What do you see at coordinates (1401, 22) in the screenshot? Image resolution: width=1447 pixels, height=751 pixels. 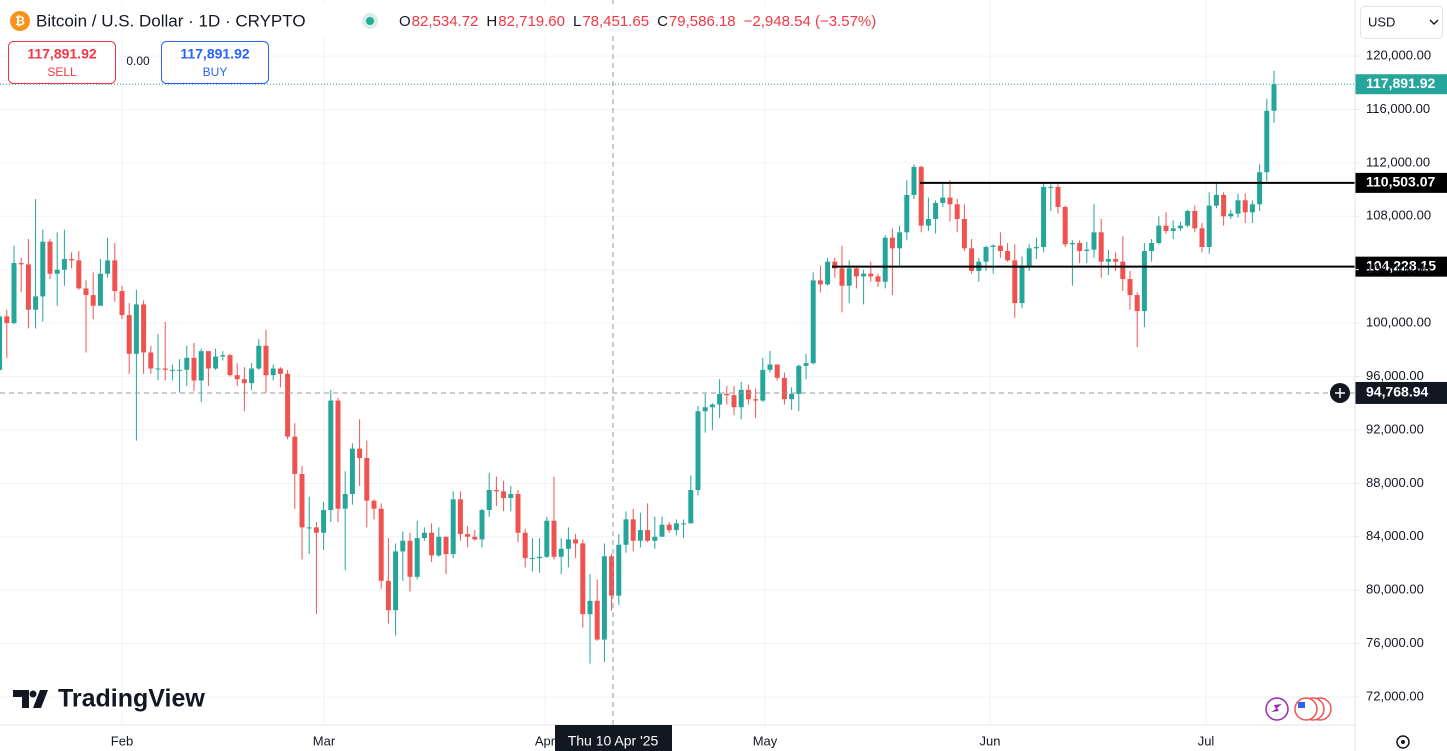 I see `currency-select` at bounding box center [1401, 22].